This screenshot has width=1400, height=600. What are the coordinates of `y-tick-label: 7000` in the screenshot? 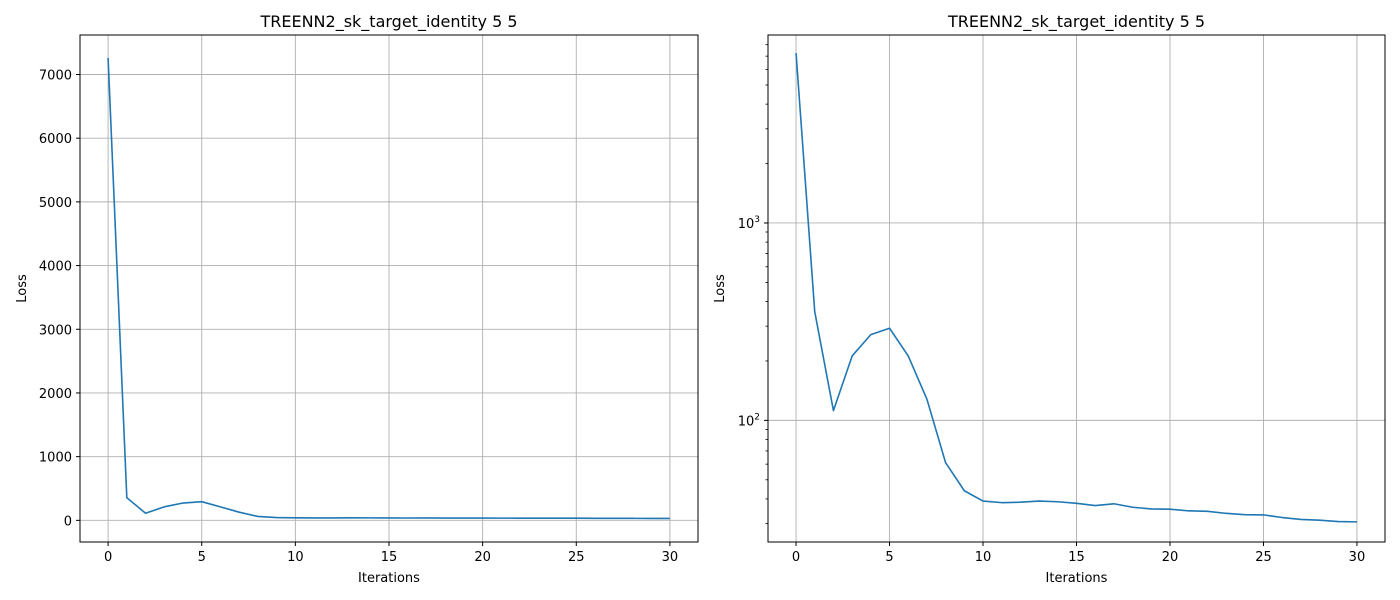 It's located at (55, 75).